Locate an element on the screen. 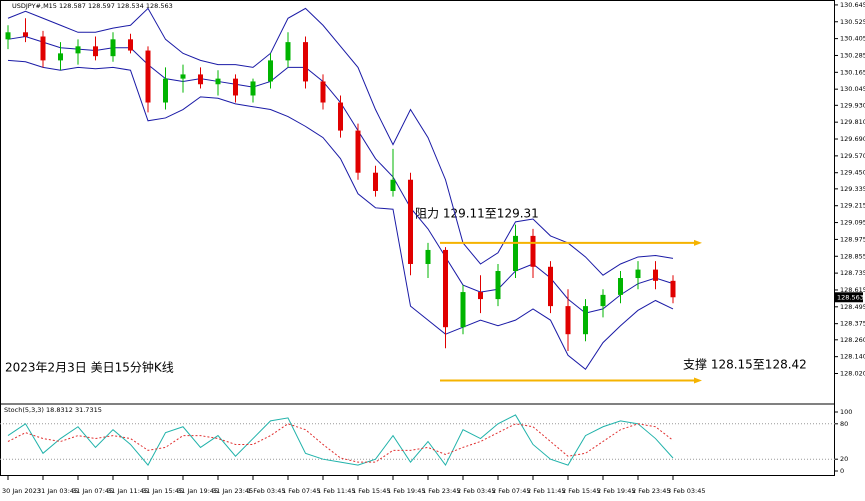  x-tick-label: 1 Feb 15:45 is located at coordinates (371, 491).